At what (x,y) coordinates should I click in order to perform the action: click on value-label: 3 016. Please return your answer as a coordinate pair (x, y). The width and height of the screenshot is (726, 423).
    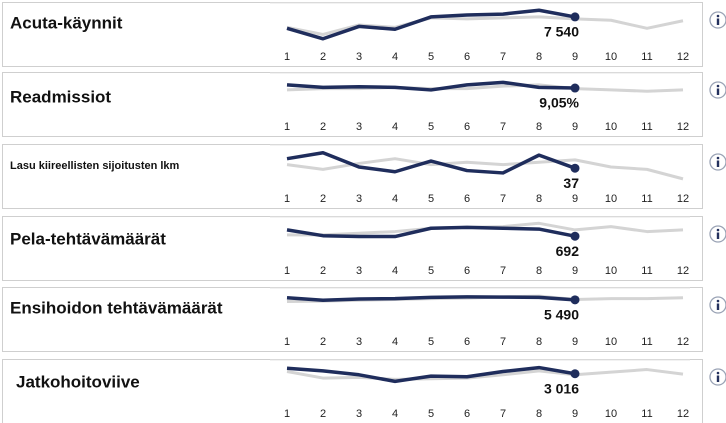
    Looking at the image, I should click on (561, 388).